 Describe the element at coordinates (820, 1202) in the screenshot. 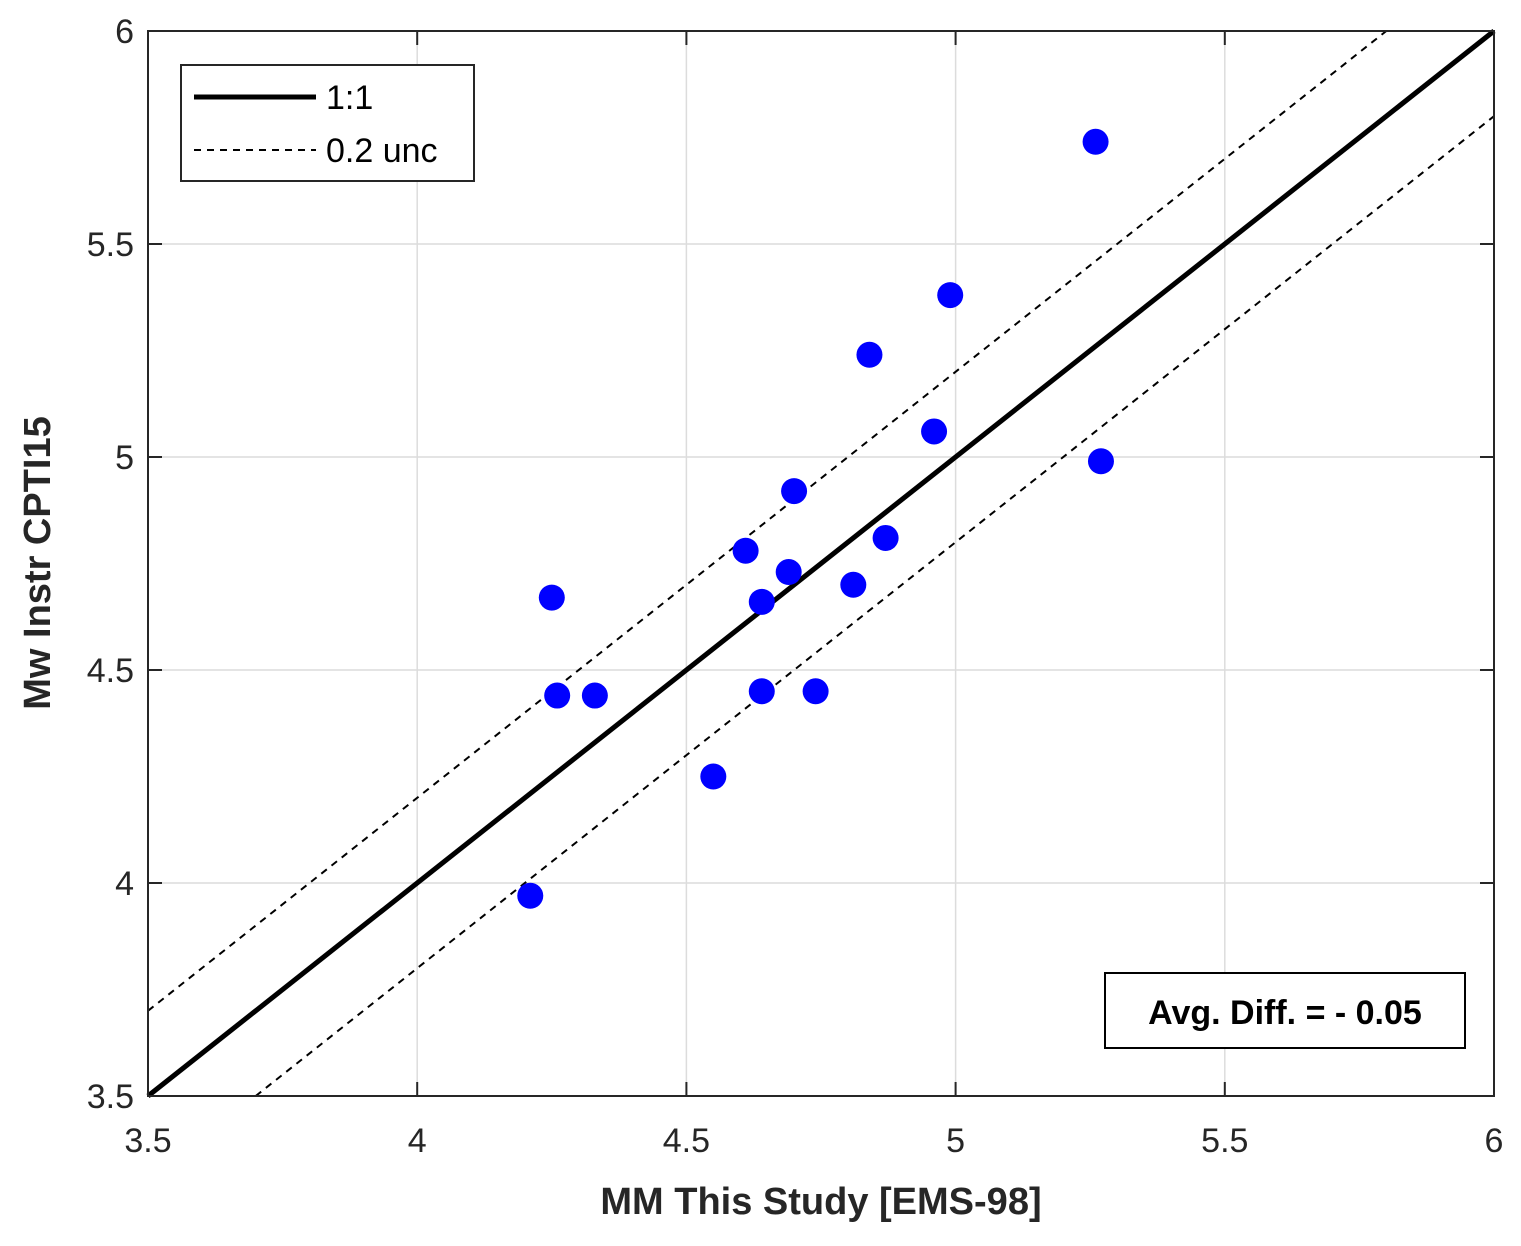

I see `x-axis-title: MM This Study [EMS-98]` at that location.